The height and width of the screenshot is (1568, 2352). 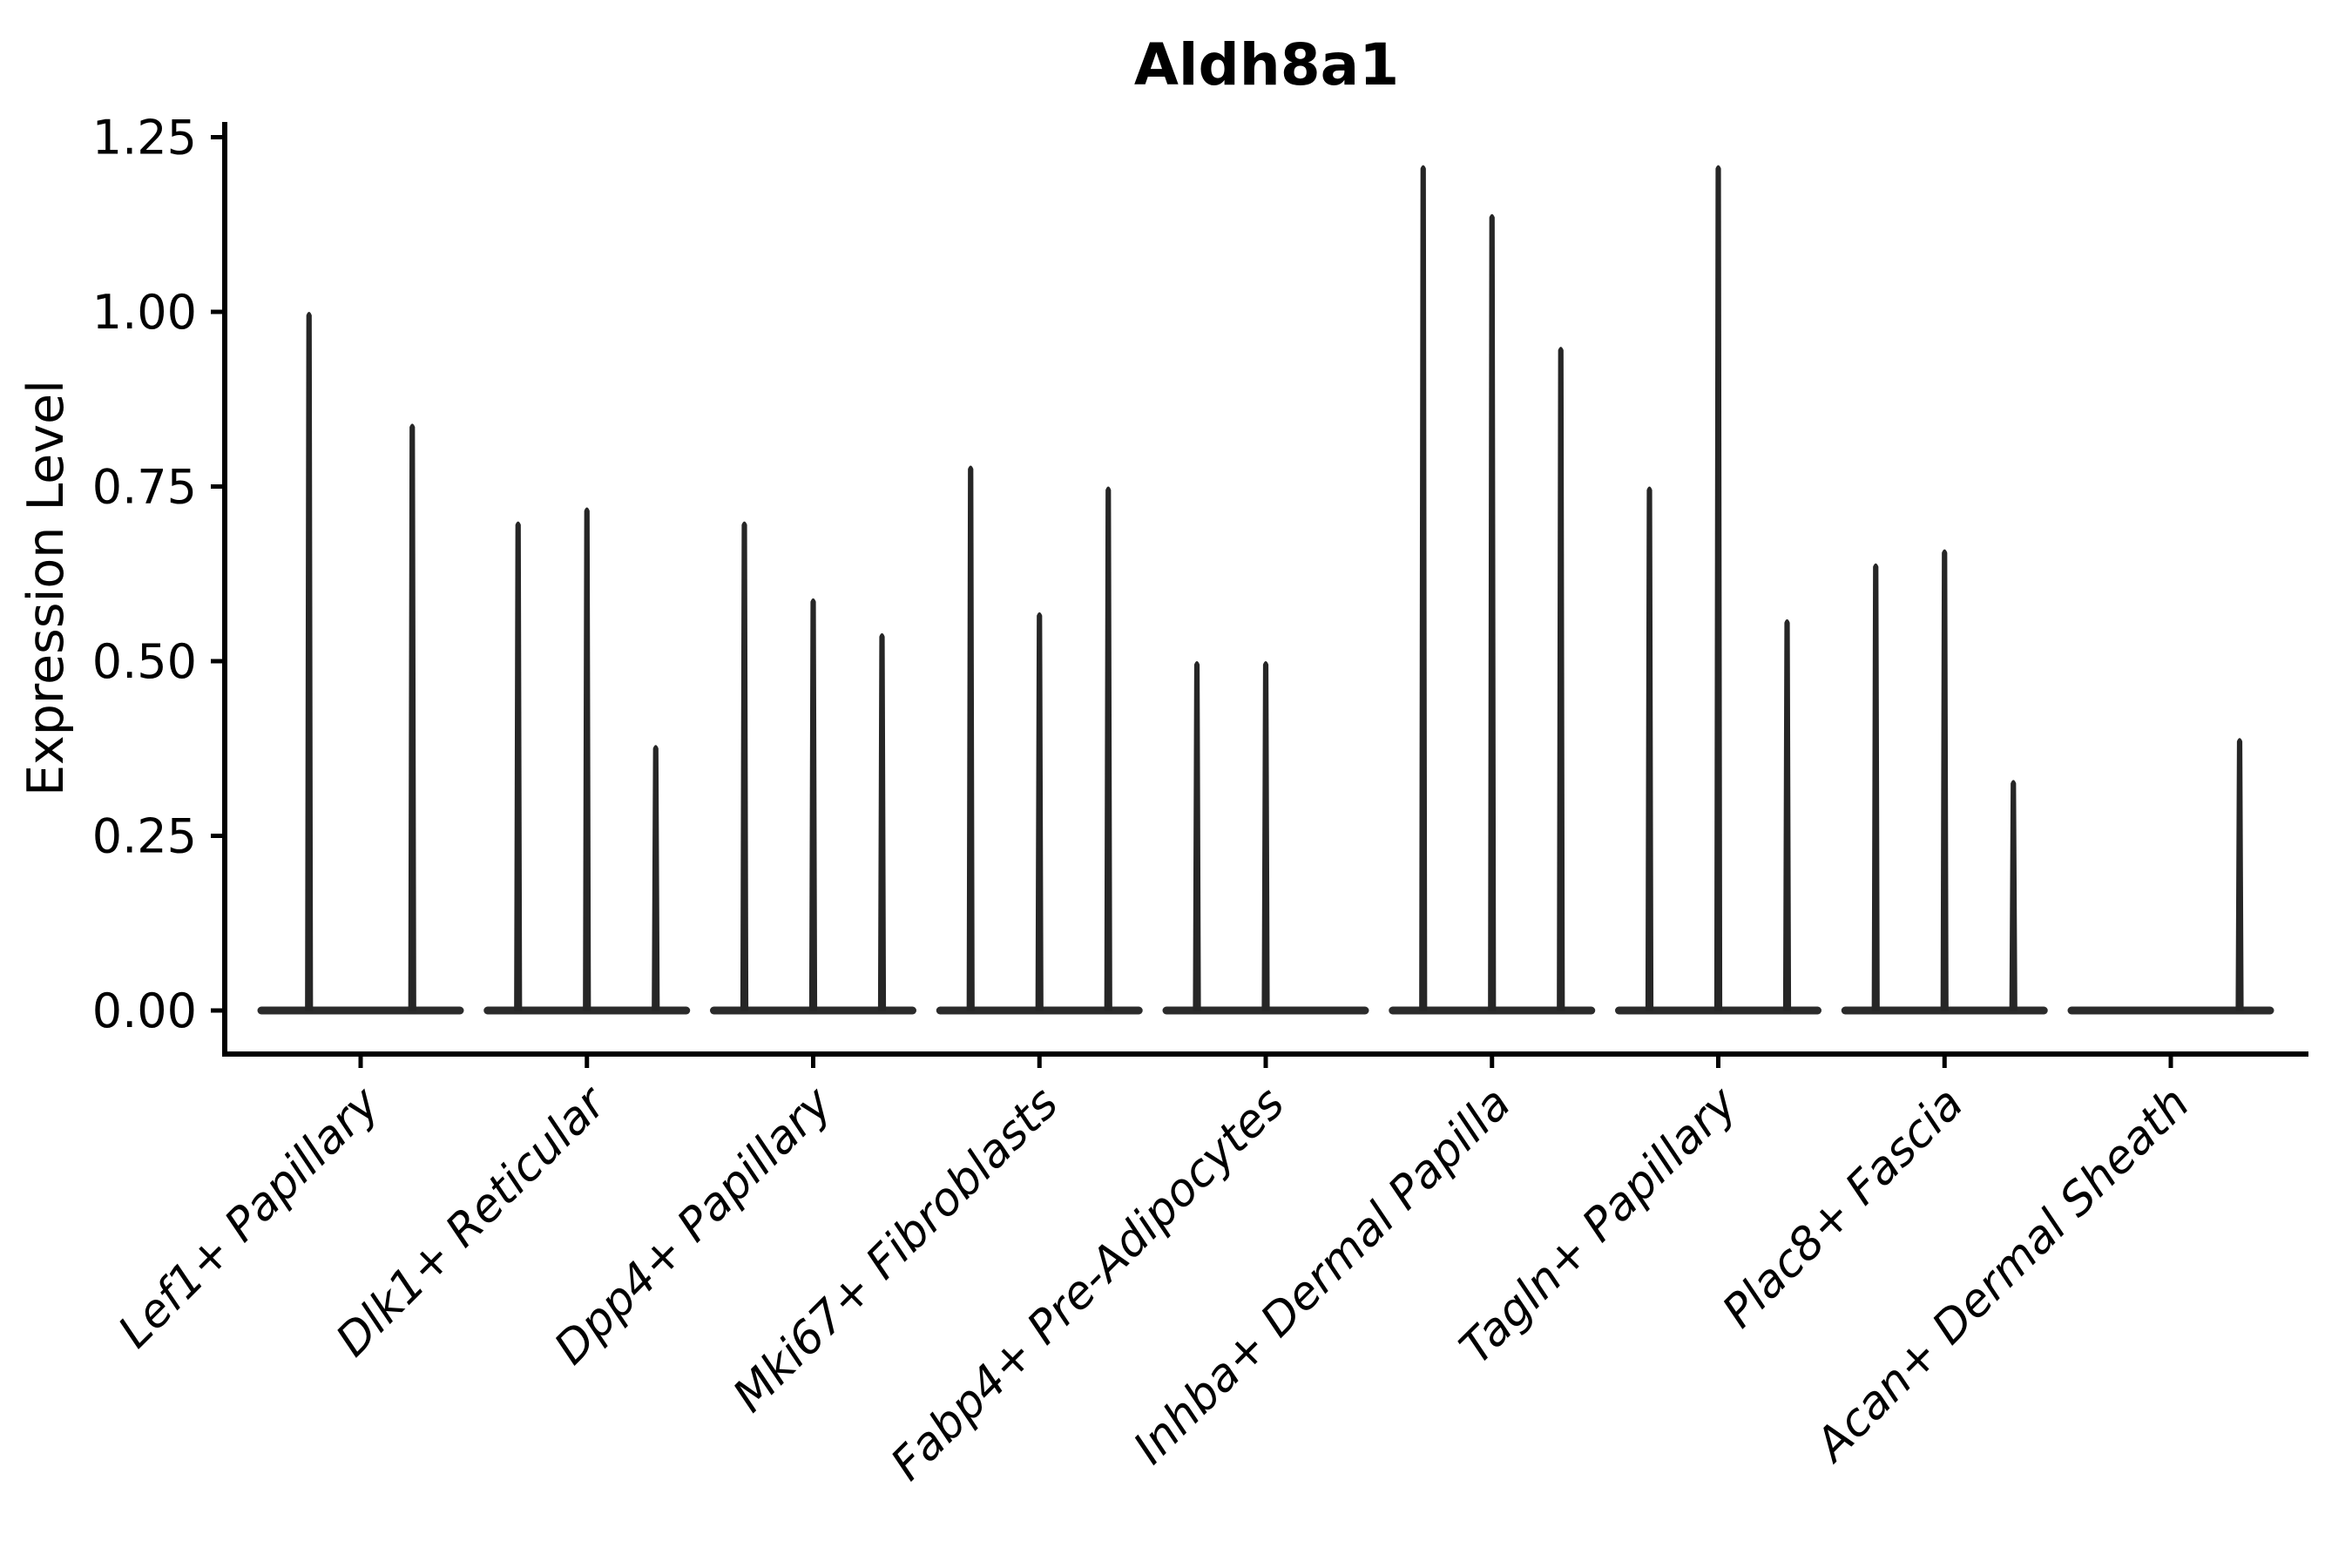 I want to click on x-category-label: Acan+ Dermal Sheath, so click(x=2002, y=1275).